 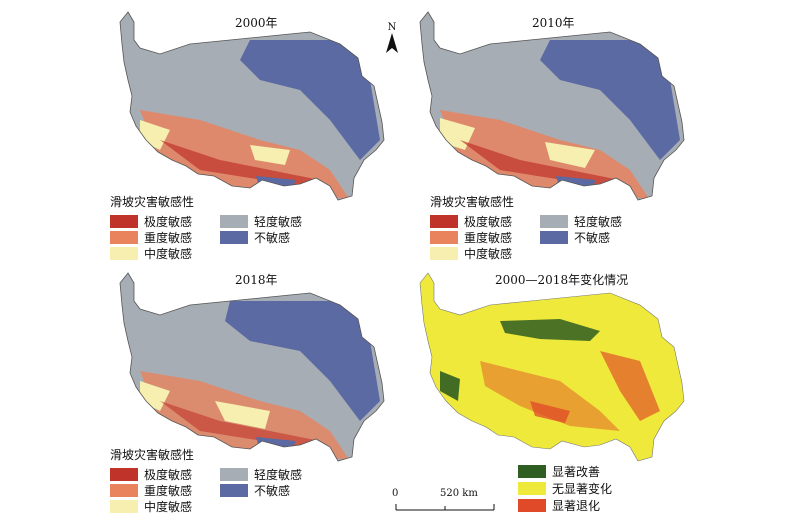 I want to click on change-map, so click(x=552, y=367).